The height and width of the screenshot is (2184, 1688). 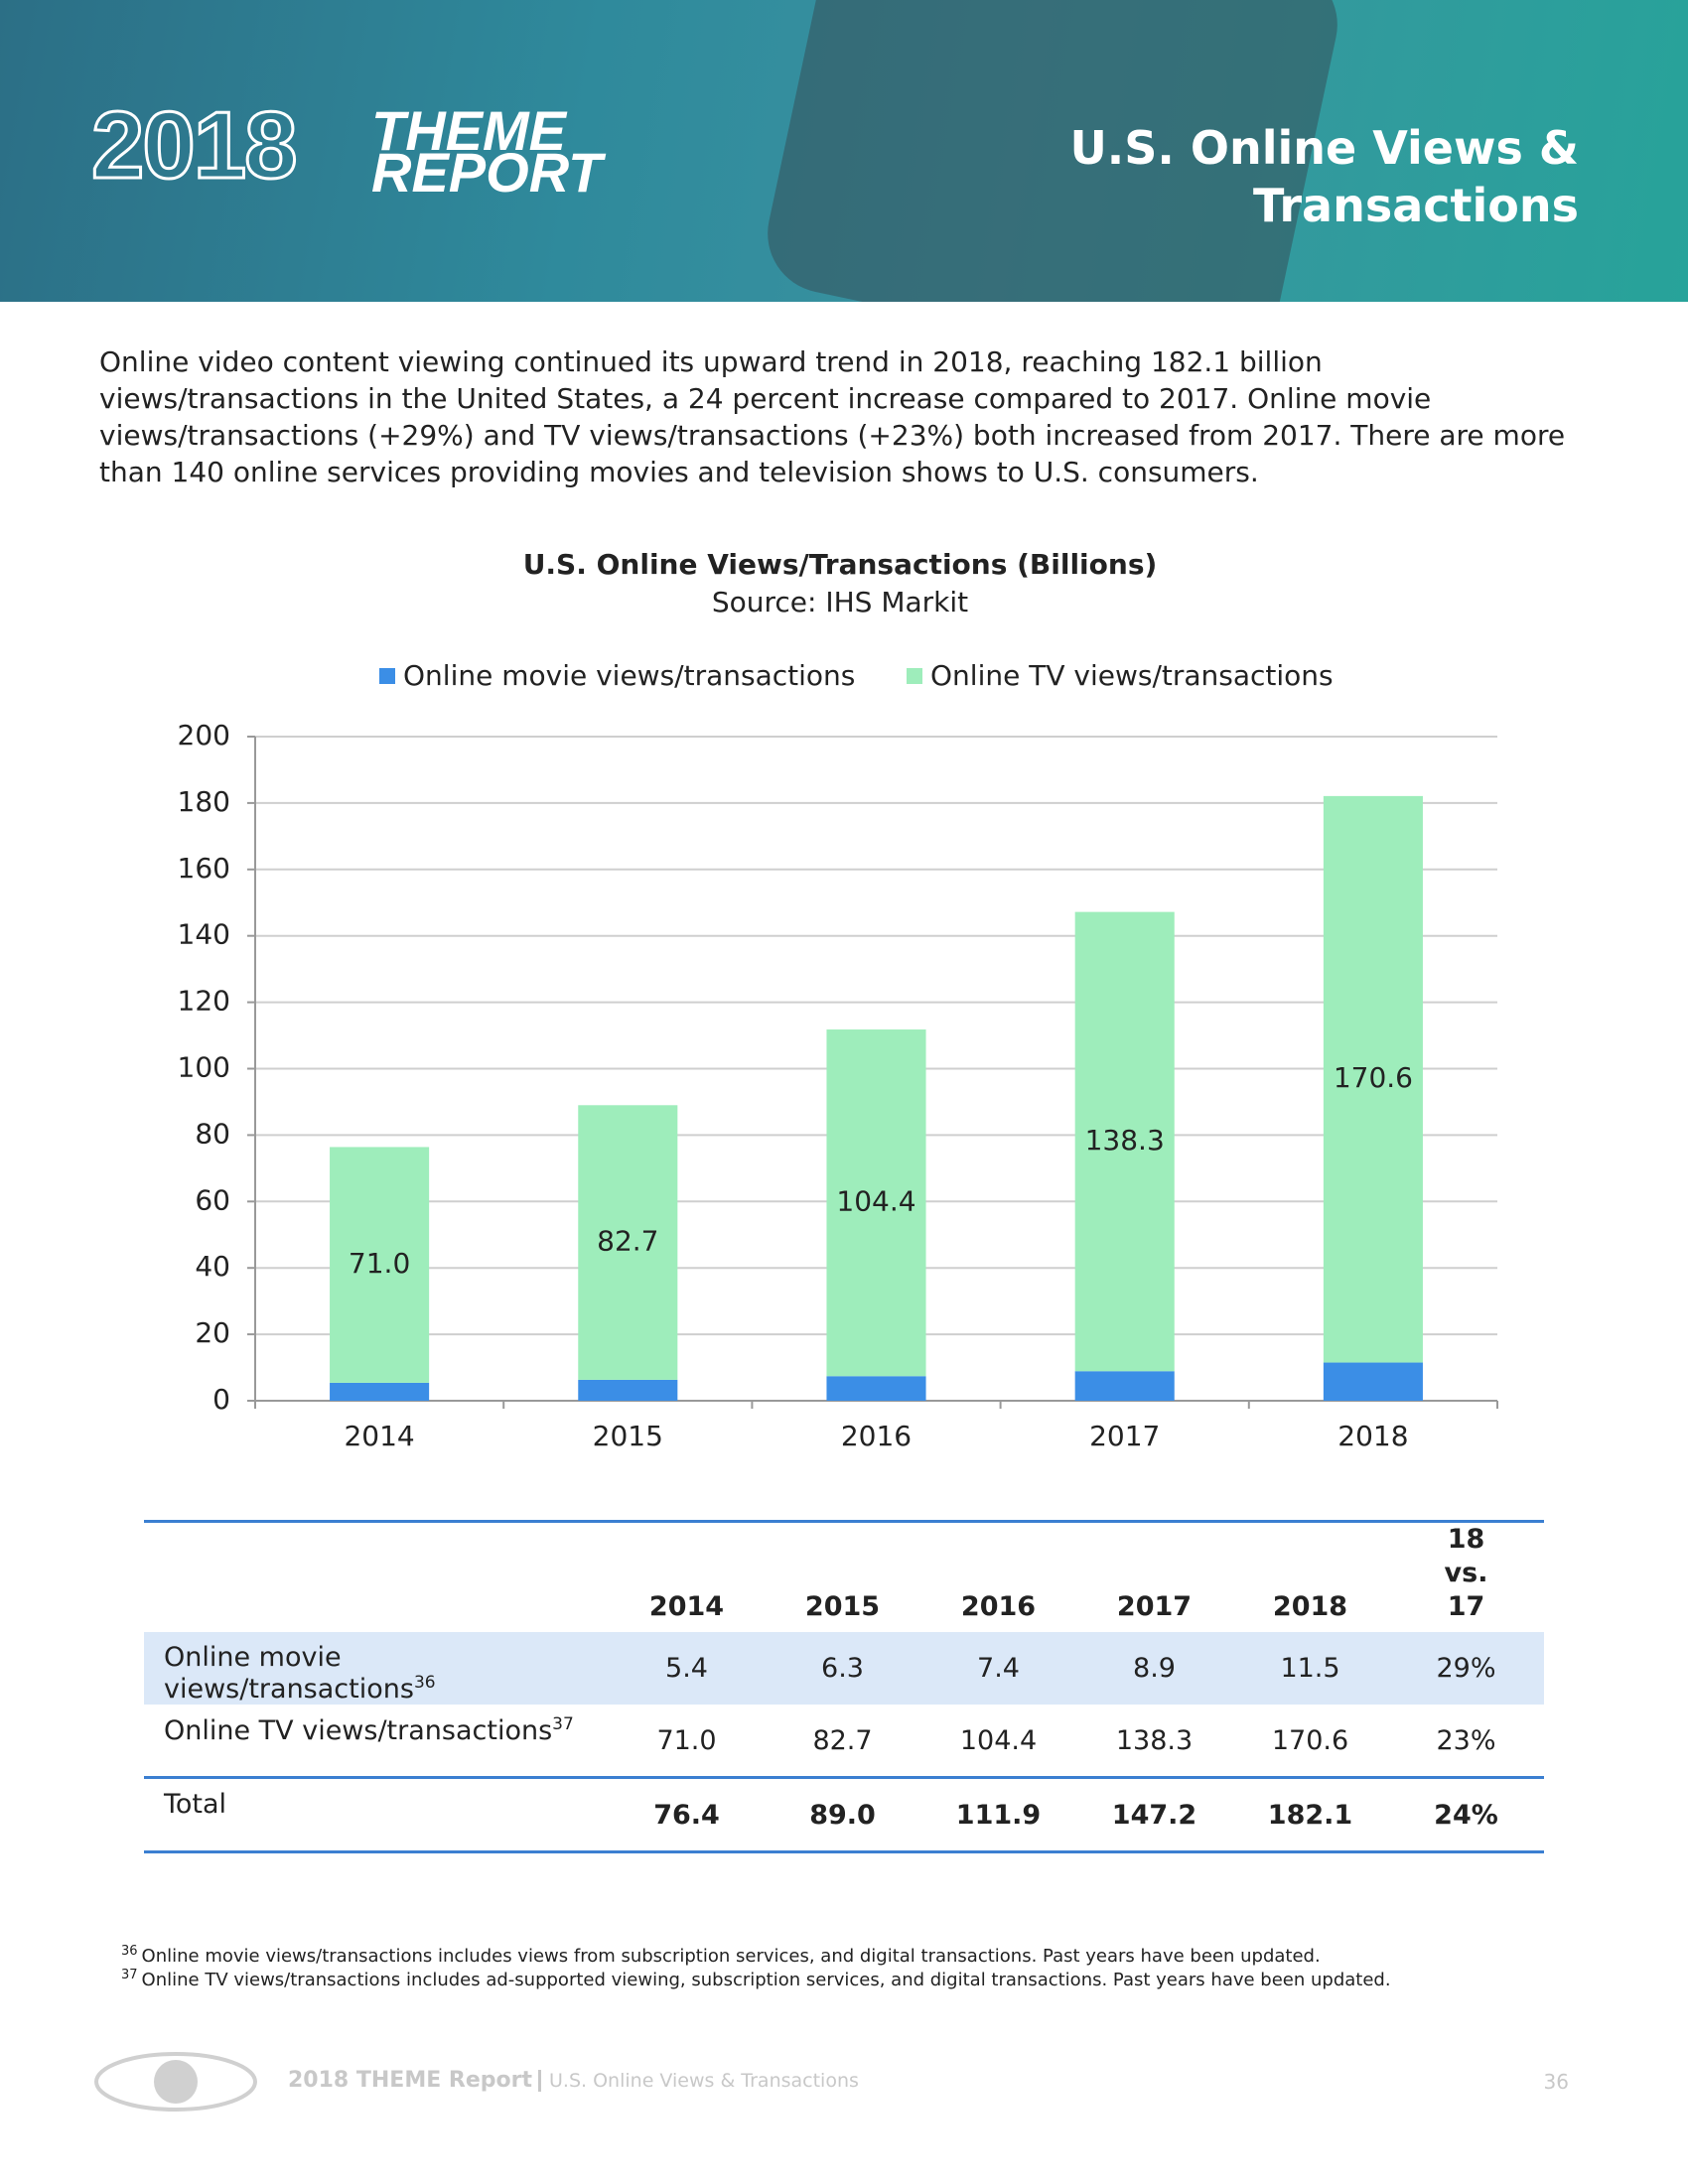 What do you see at coordinates (1466, 1740) in the screenshot?
I see `table-cell: 23%` at bounding box center [1466, 1740].